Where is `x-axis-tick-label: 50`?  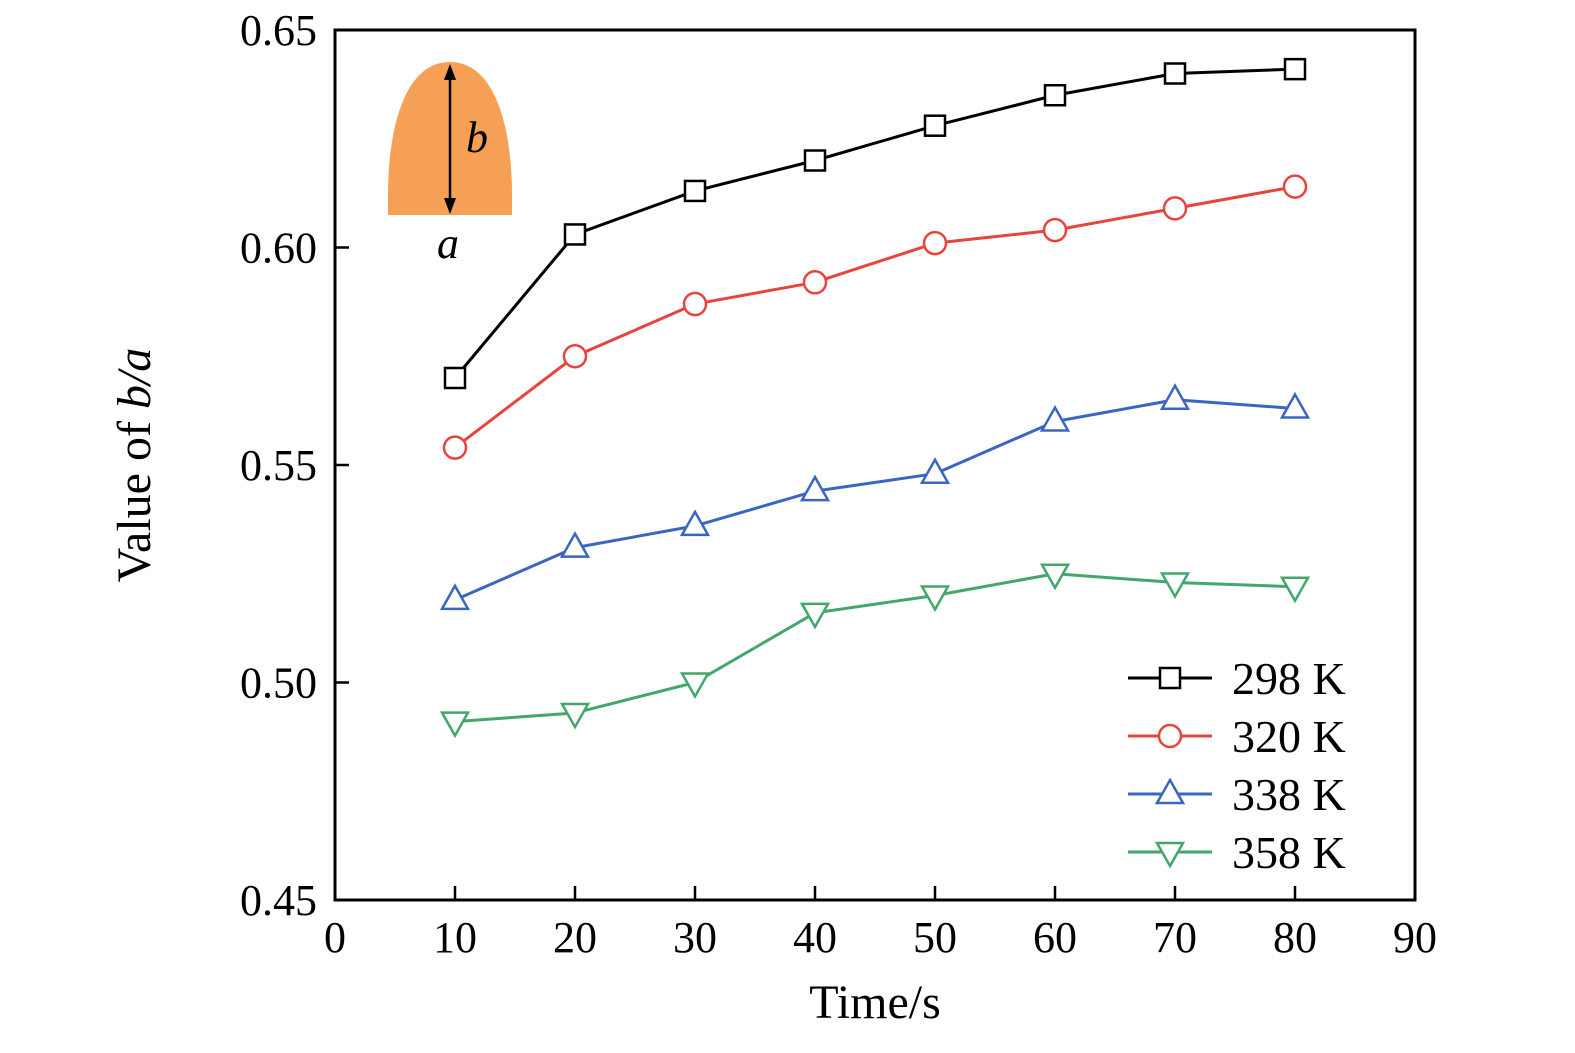
x-axis-tick-label: 50 is located at coordinates (935, 937).